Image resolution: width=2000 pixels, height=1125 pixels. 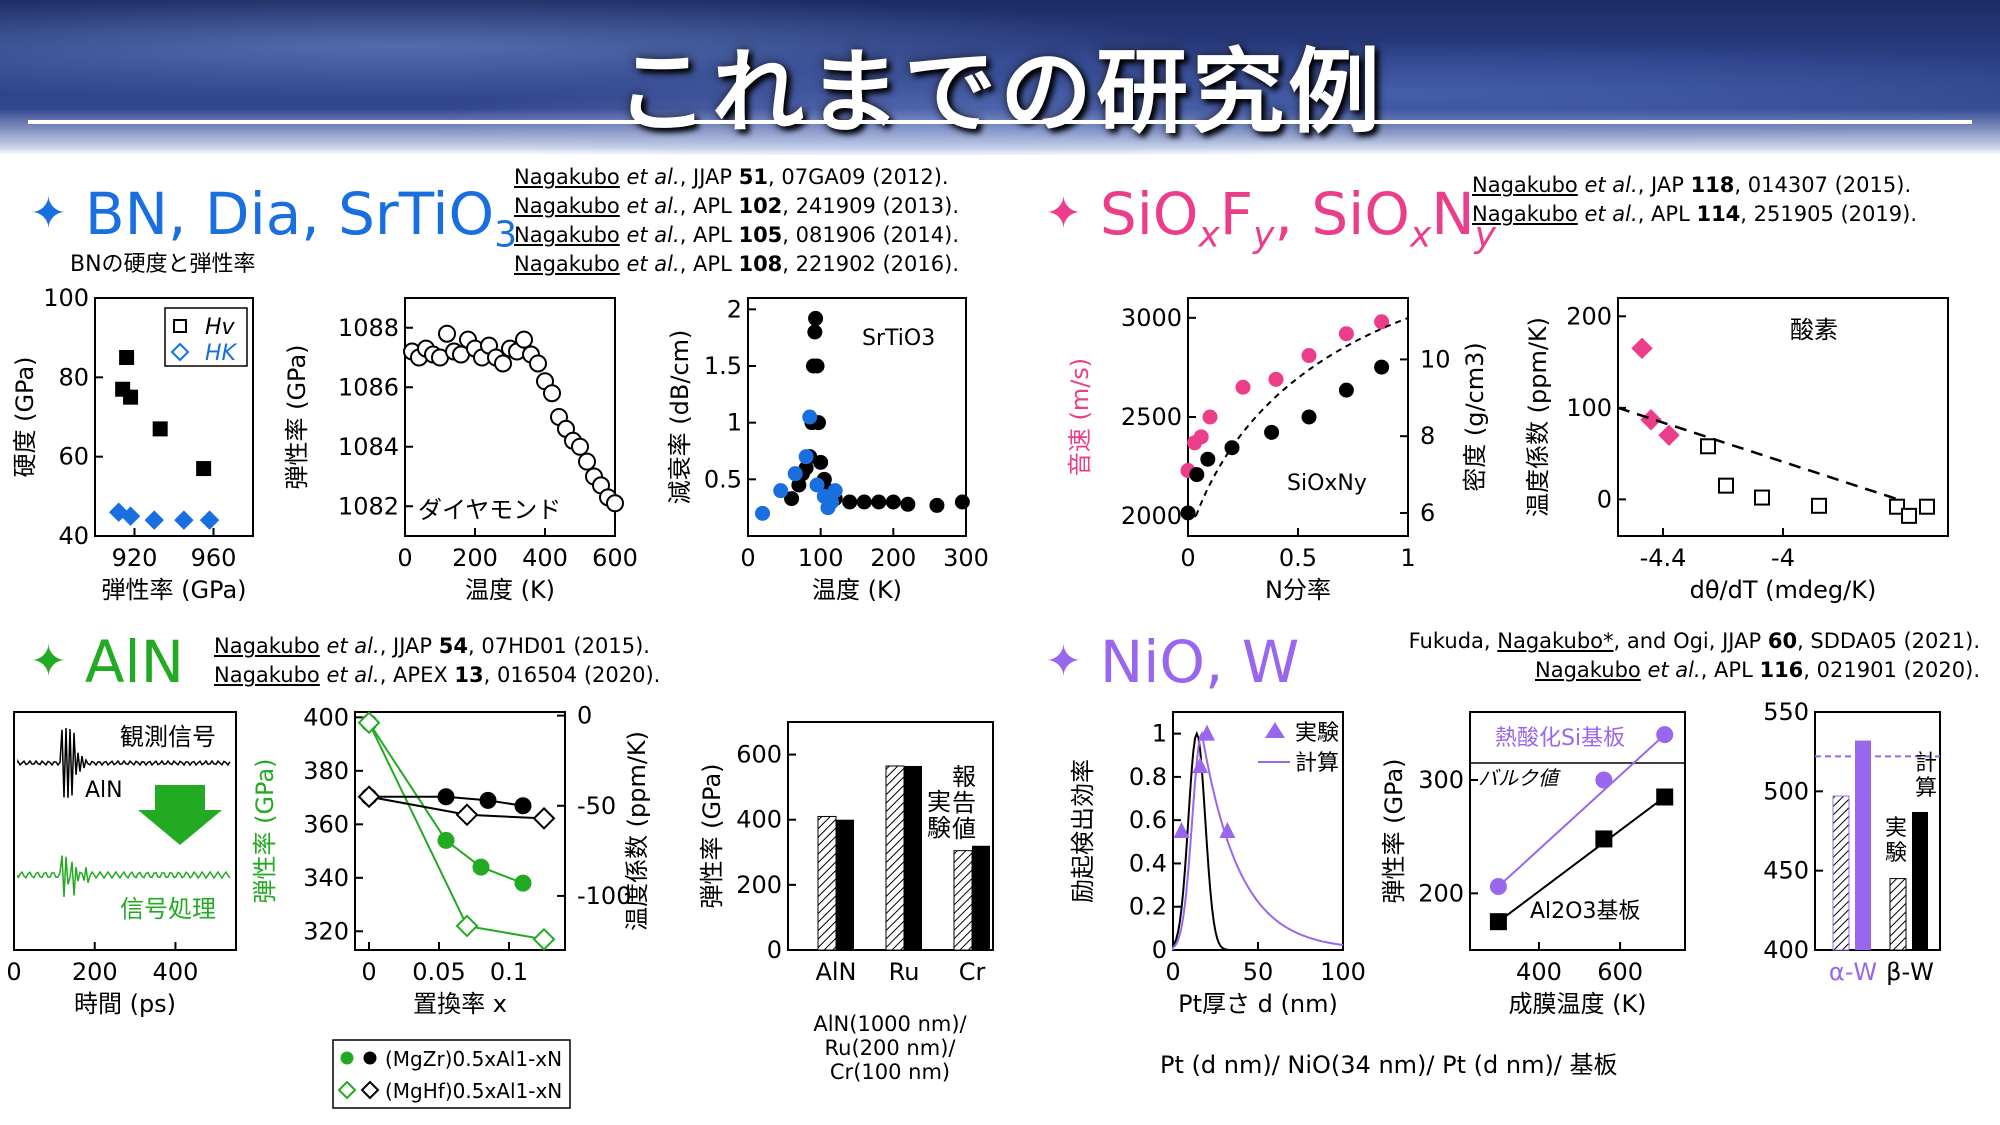 What do you see at coordinates (1148, 777) in the screenshot?
I see `y-tick-label: 0.8` at bounding box center [1148, 777].